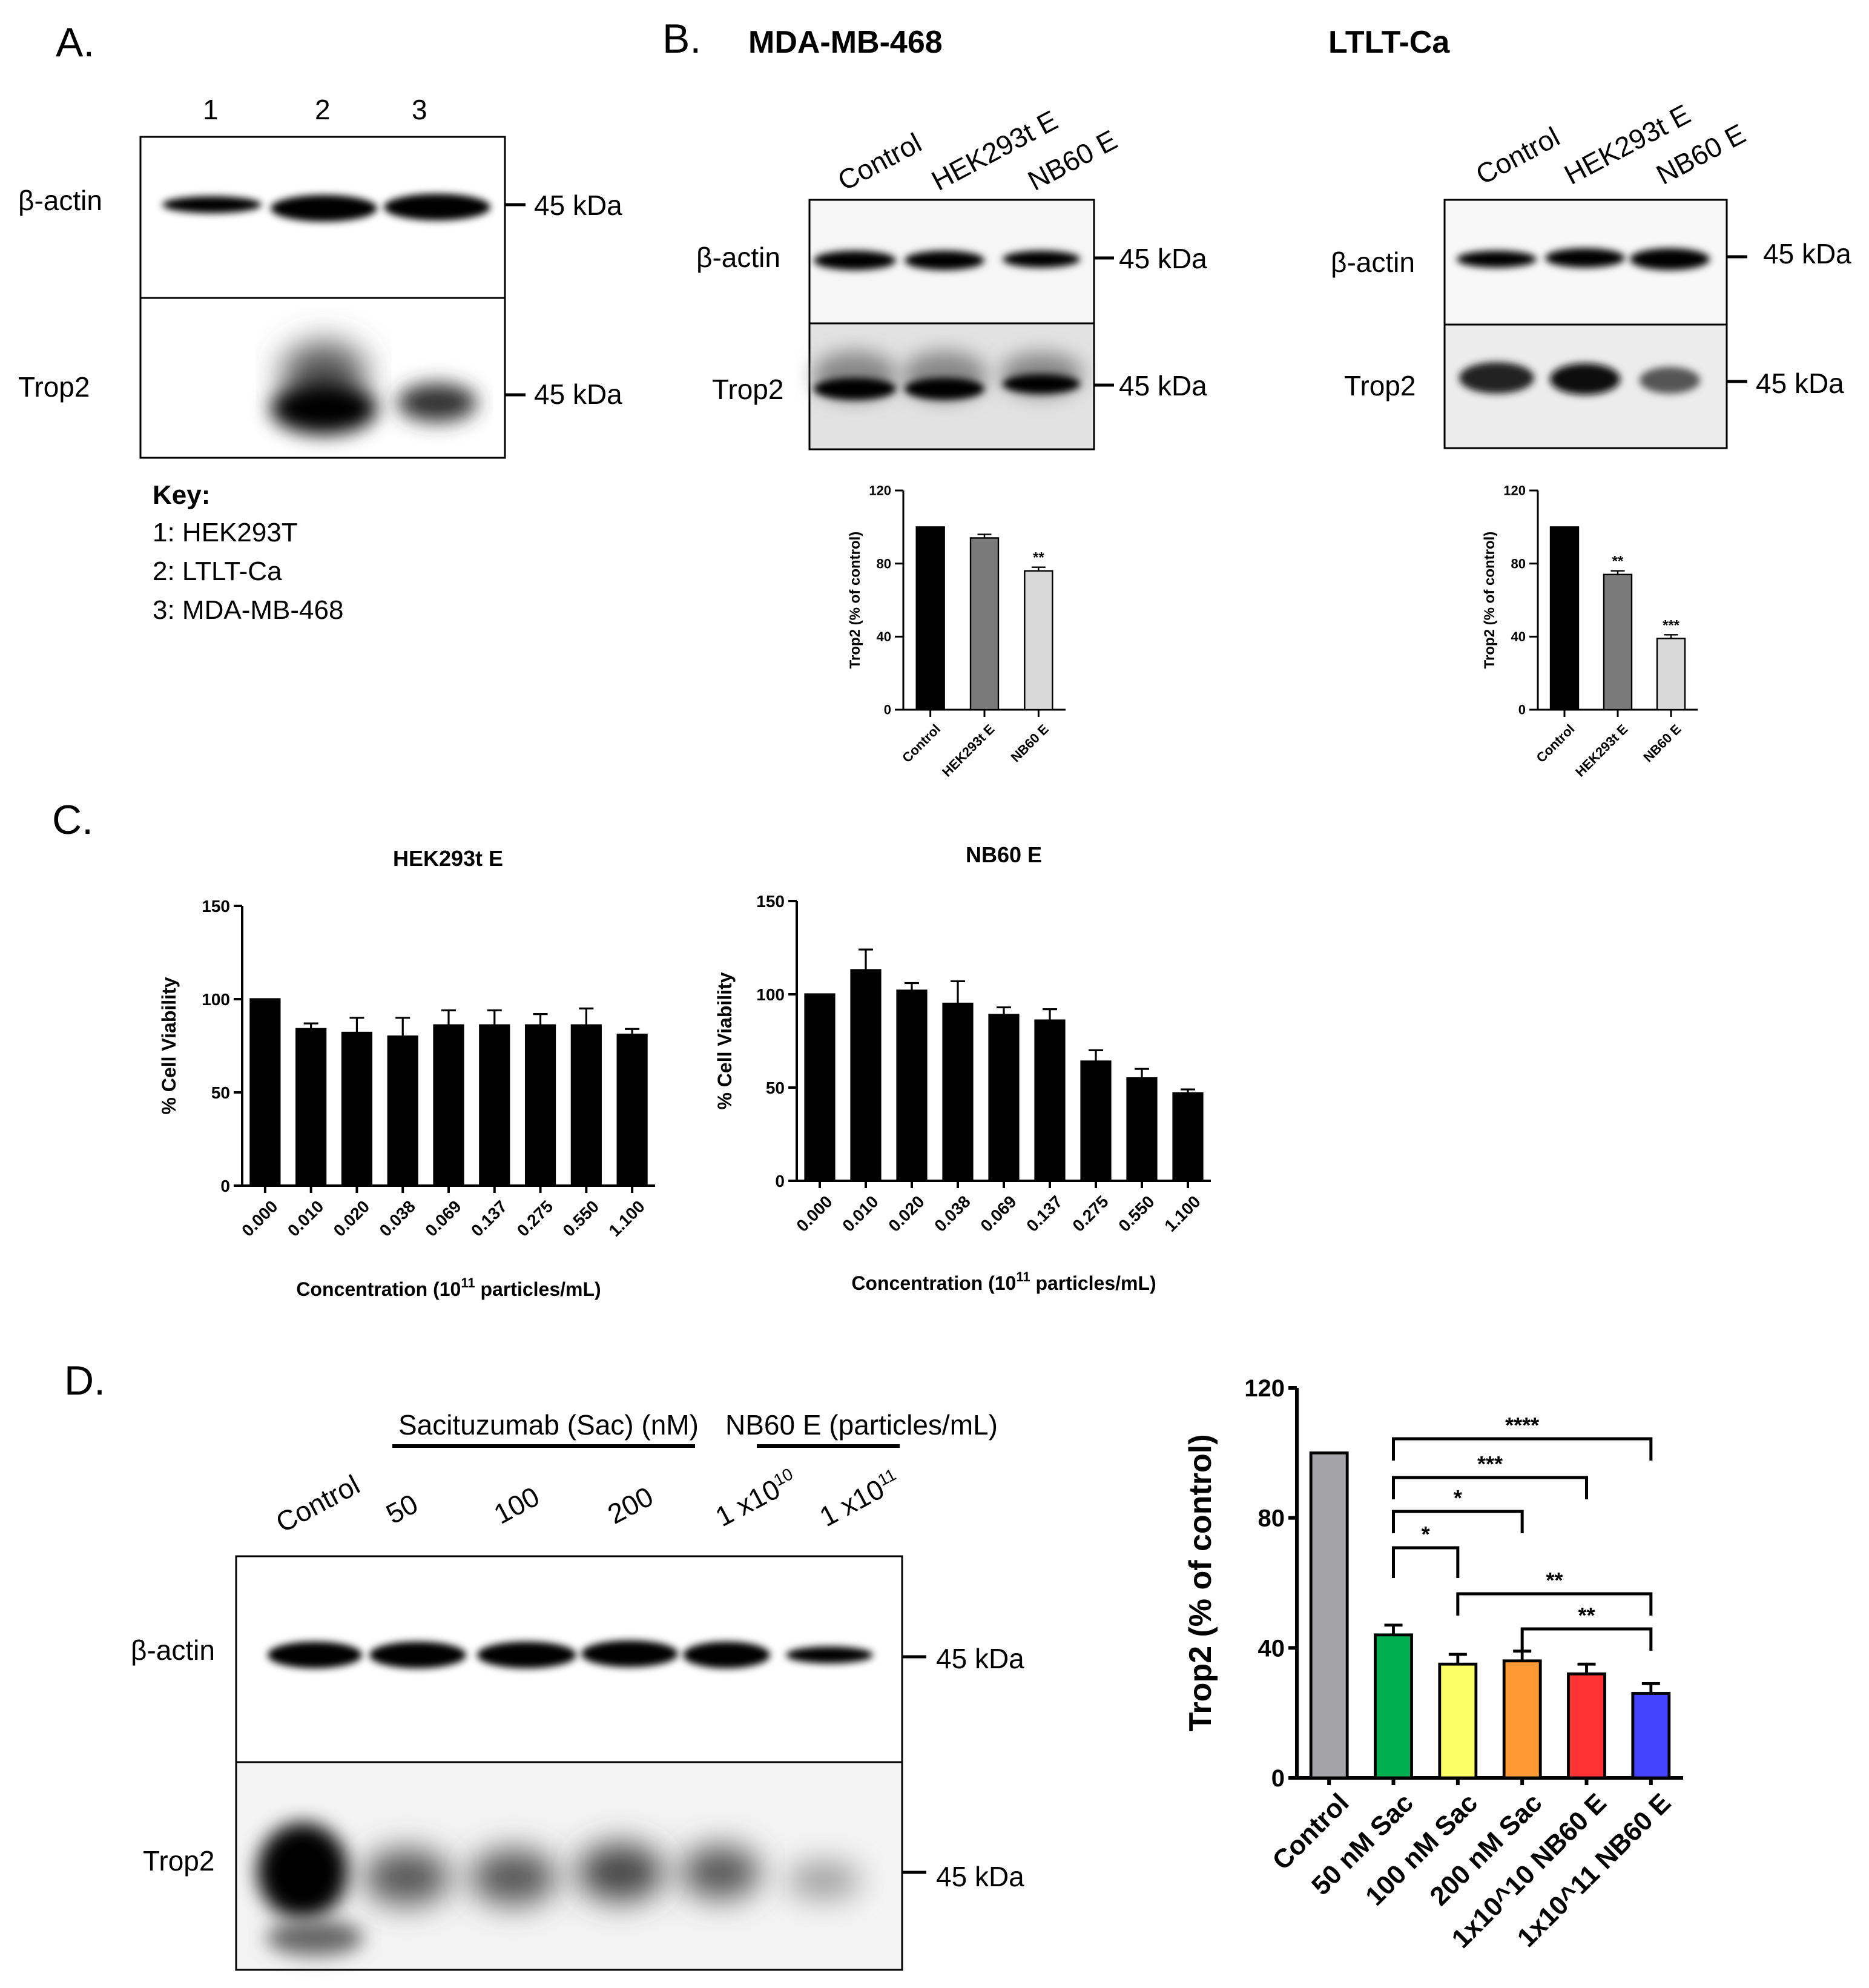 This screenshot has width=1869, height=1988. Describe the element at coordinates (179, 1861) in the screenshot. I see `panel-d-row-trop2: Trop2` at that location.